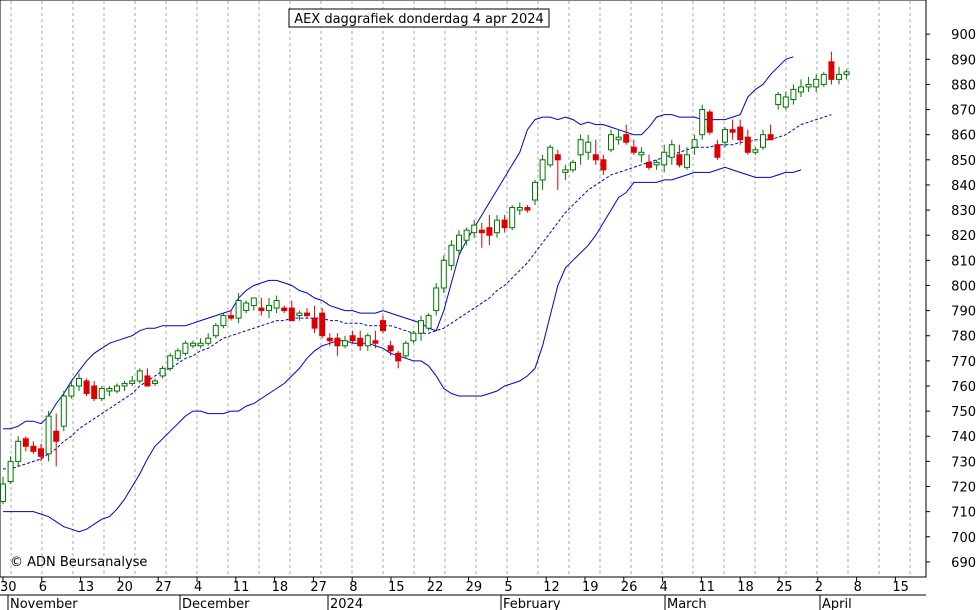 The width and height of the screenshot is (980, 610). What do you see at coordinates (963, 111) in the screenshot?
I see `y-tick-label: 870` at bounding box center [963, 111].